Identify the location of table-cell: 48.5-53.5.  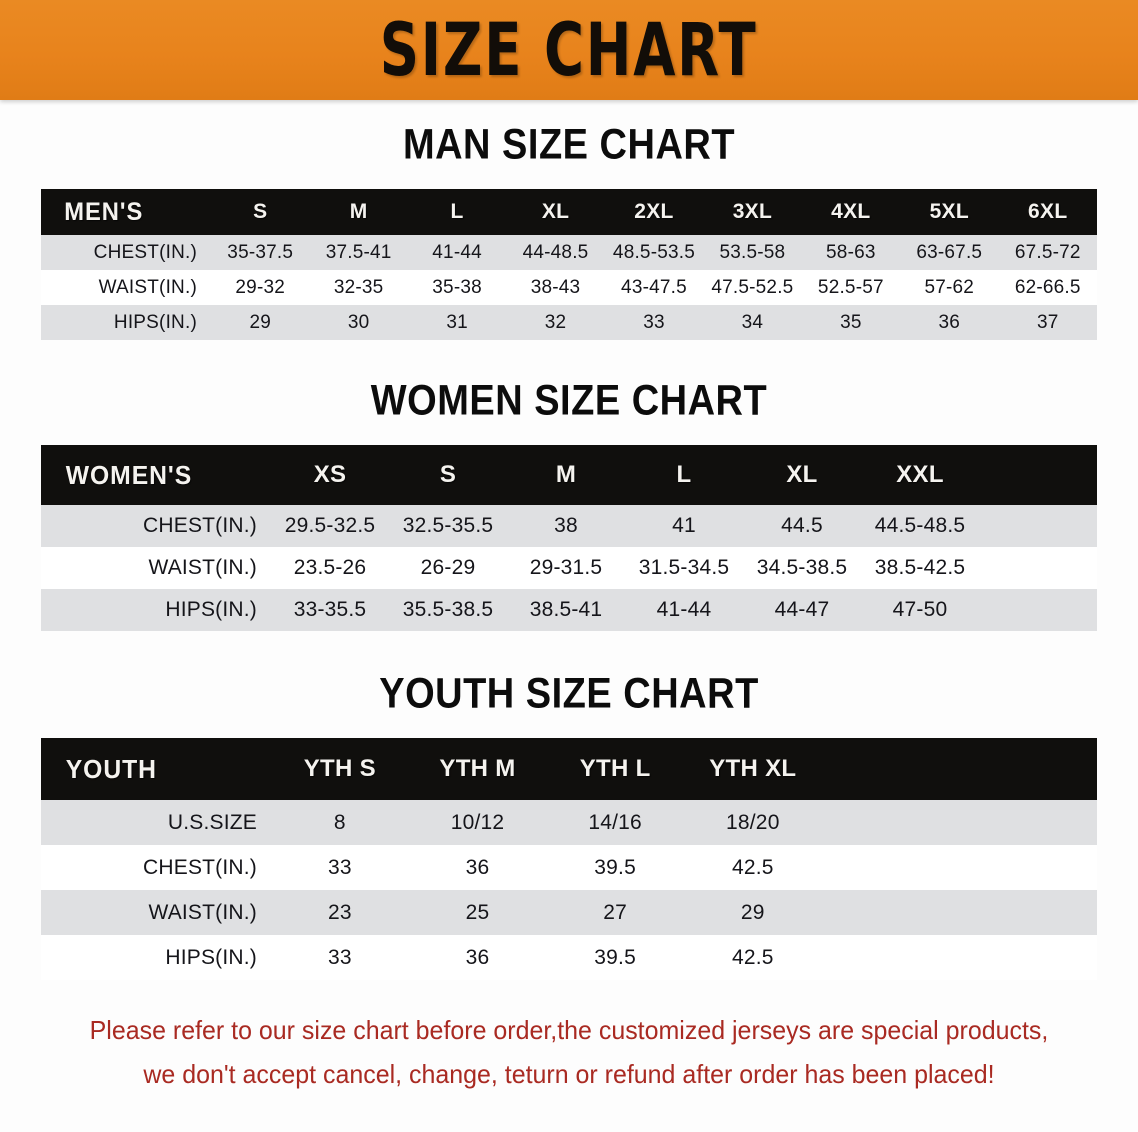
(654, 252).